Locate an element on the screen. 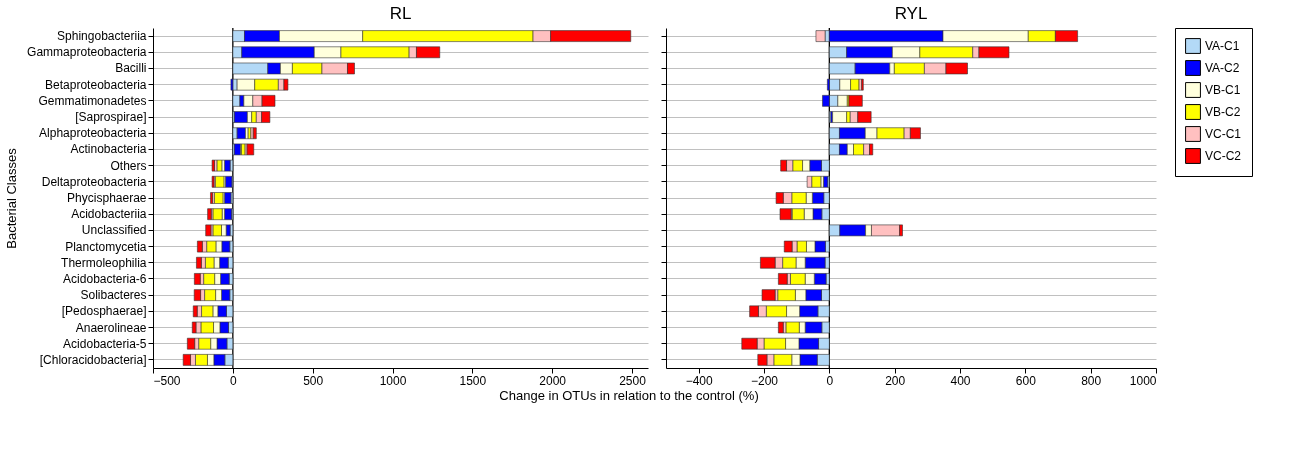 The width and height of the screenshot is (1310, 457). y-tick-label: Gemmatimonadetes is located at coordinates (92, 100).